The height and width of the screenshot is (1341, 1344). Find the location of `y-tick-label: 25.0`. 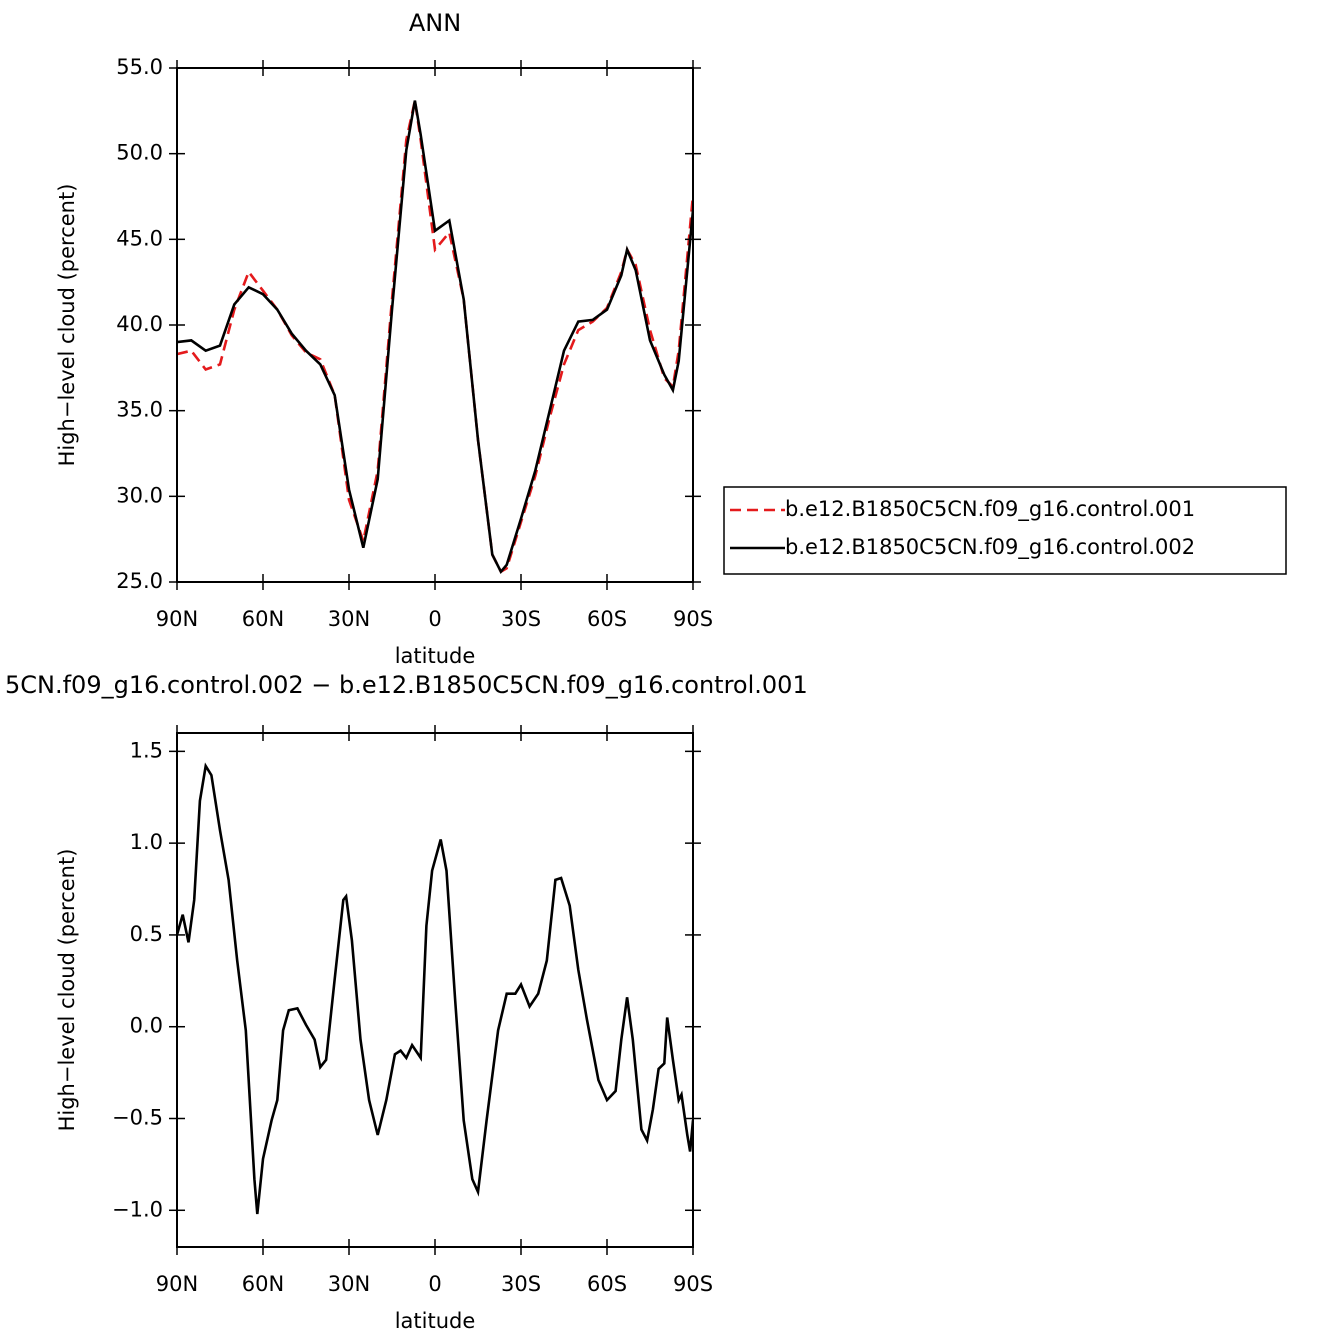

y-tick-label: 25.0 is located at coordinates (139, 581).